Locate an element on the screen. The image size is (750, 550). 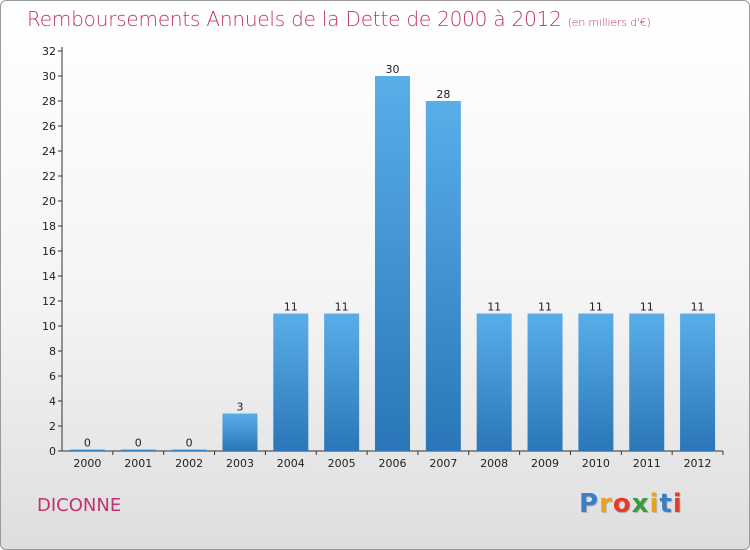
x-tick-label: 2001 is located at coordinates (138, 463).